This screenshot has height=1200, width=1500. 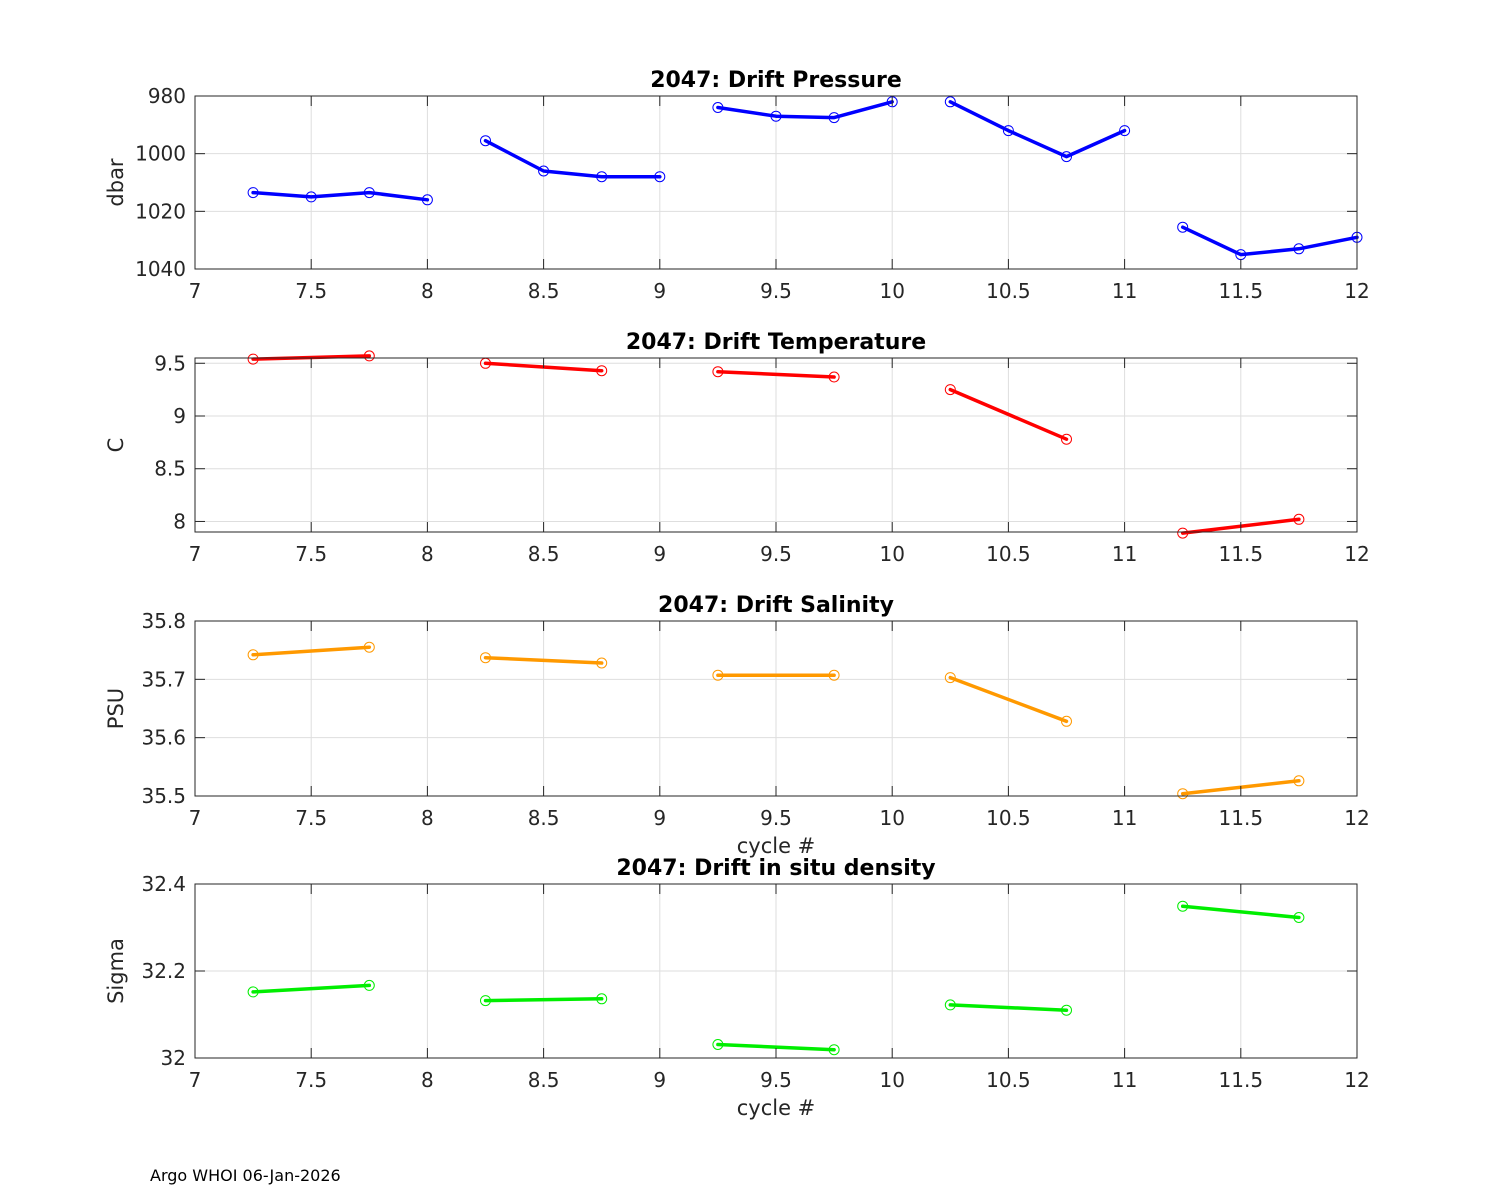 I want to click on density-x-axis-label: cycle #, so click(x=776, y=1108).